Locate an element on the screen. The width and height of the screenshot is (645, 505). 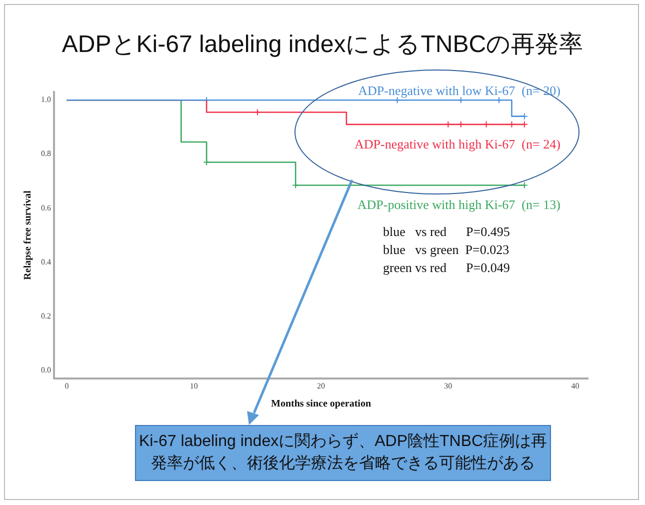
x-tick-label: 0 is located at coordinates (66, 385).